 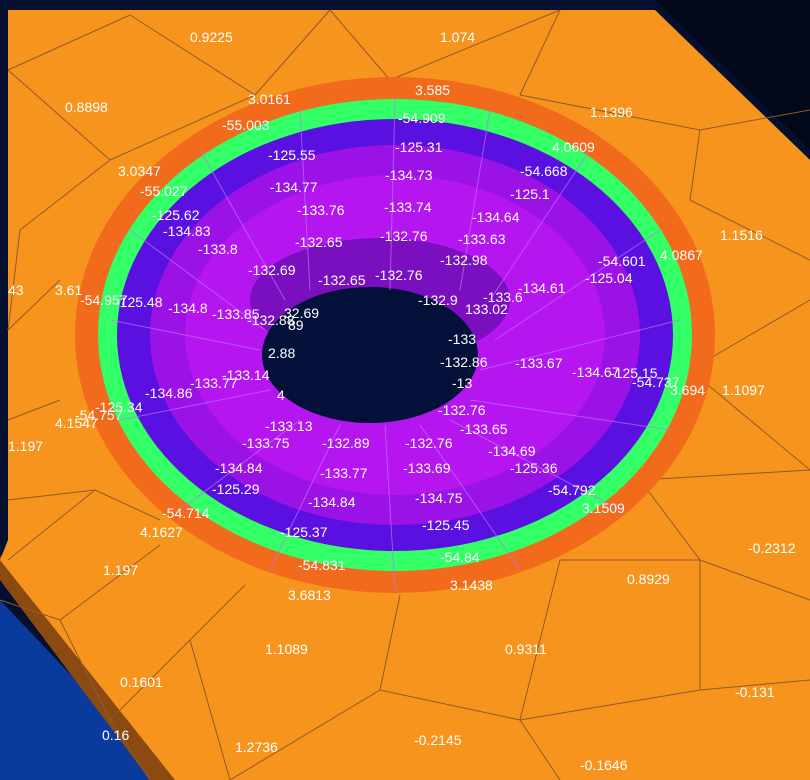 What do you see at coordinates (460, 557) in the screenshot?
I see `nodal-value-label: -54.84` at bounding box center [460, 557].